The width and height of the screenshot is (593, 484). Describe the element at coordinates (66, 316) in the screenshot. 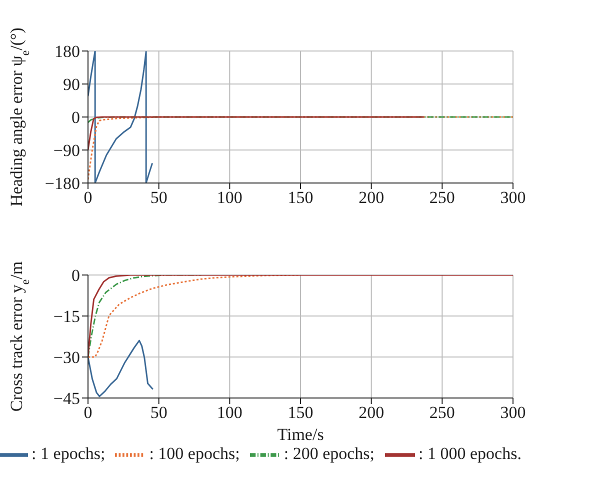

I see `y-tick-label: −15` at that location.